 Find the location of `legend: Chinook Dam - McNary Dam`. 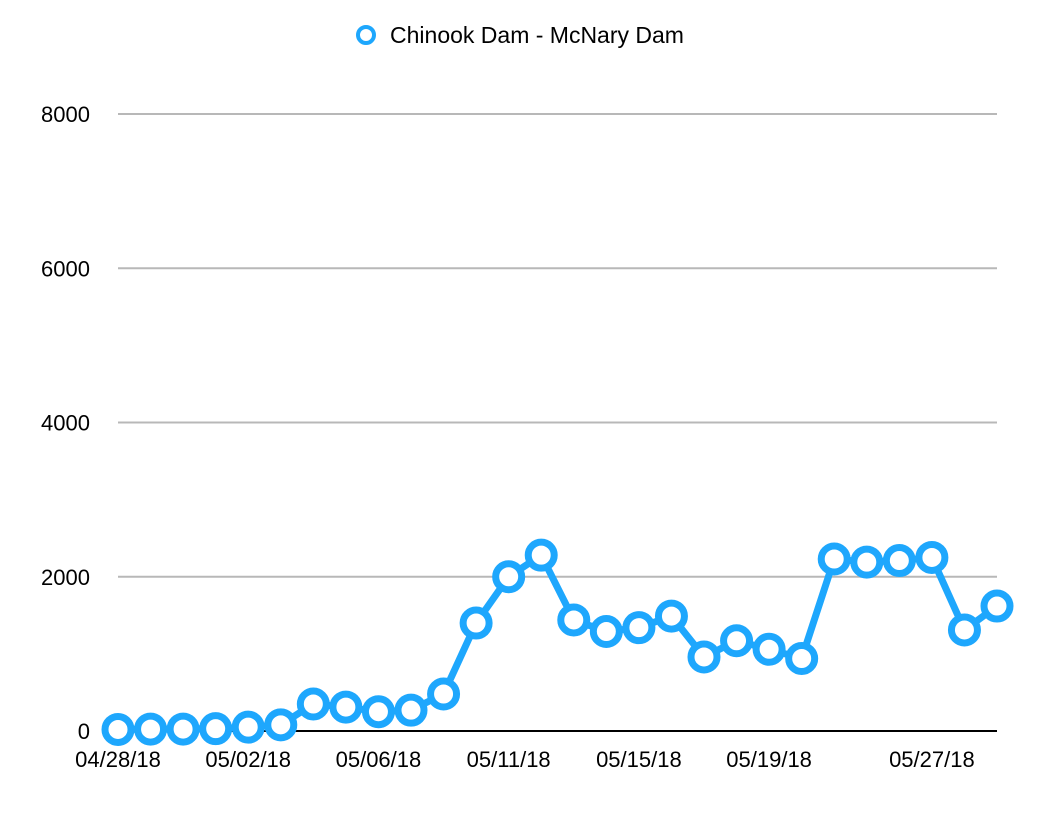

legend: Chinook Dam - McNary Dam is located at coordinates (520, 35).